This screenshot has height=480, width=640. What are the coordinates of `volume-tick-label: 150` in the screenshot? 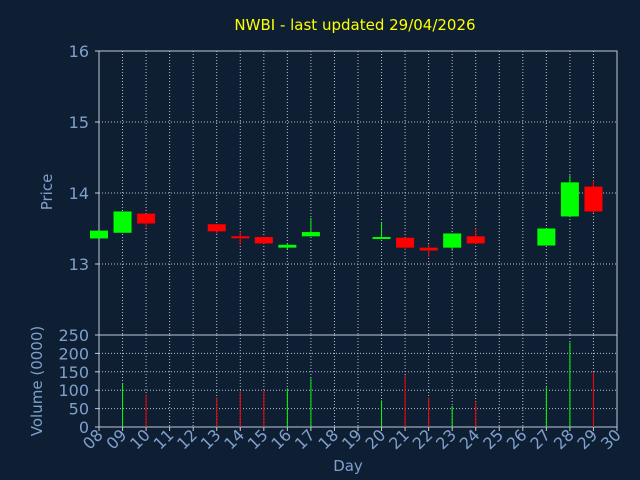 It's located at (73, 372).